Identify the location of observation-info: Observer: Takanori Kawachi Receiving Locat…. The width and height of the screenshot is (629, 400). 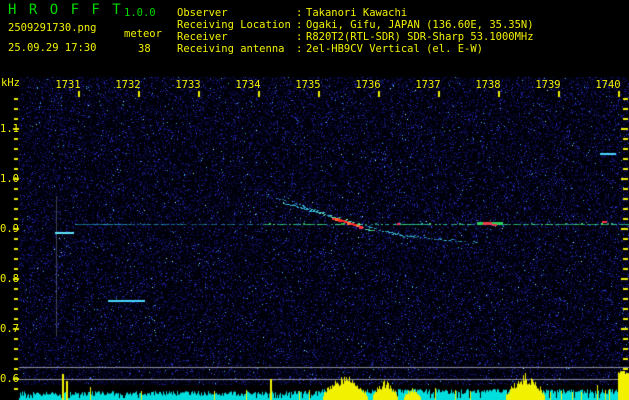
(355, 31).